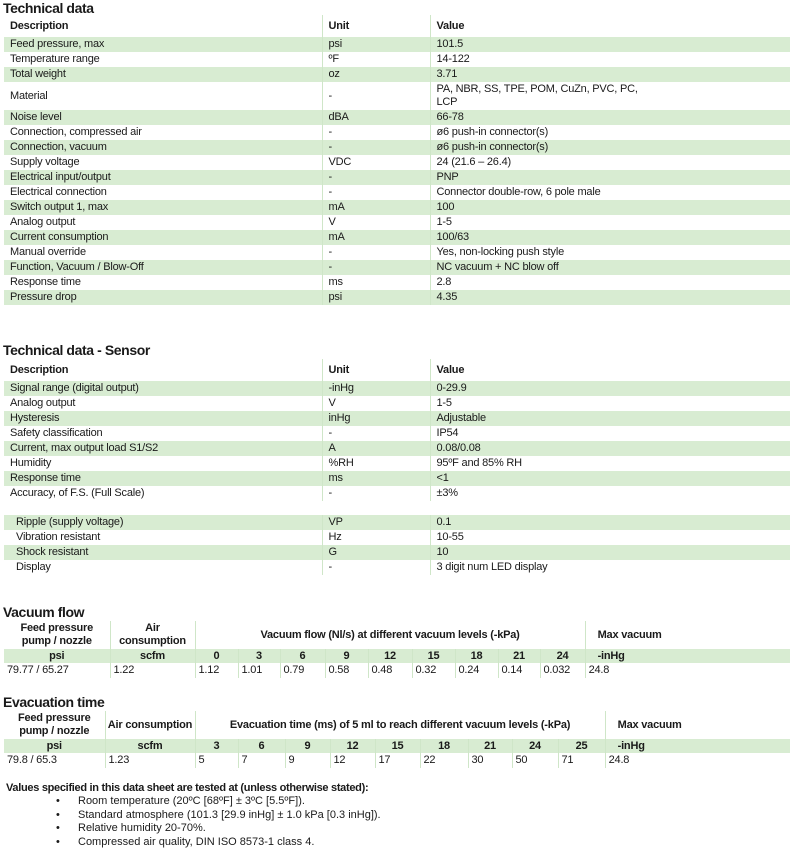 This screenshot has width=790, height=853. What do you see at coordinates (216, 656) in the screenshot?
I see `vacuum-level: 0` at bounding box center [216, 656].